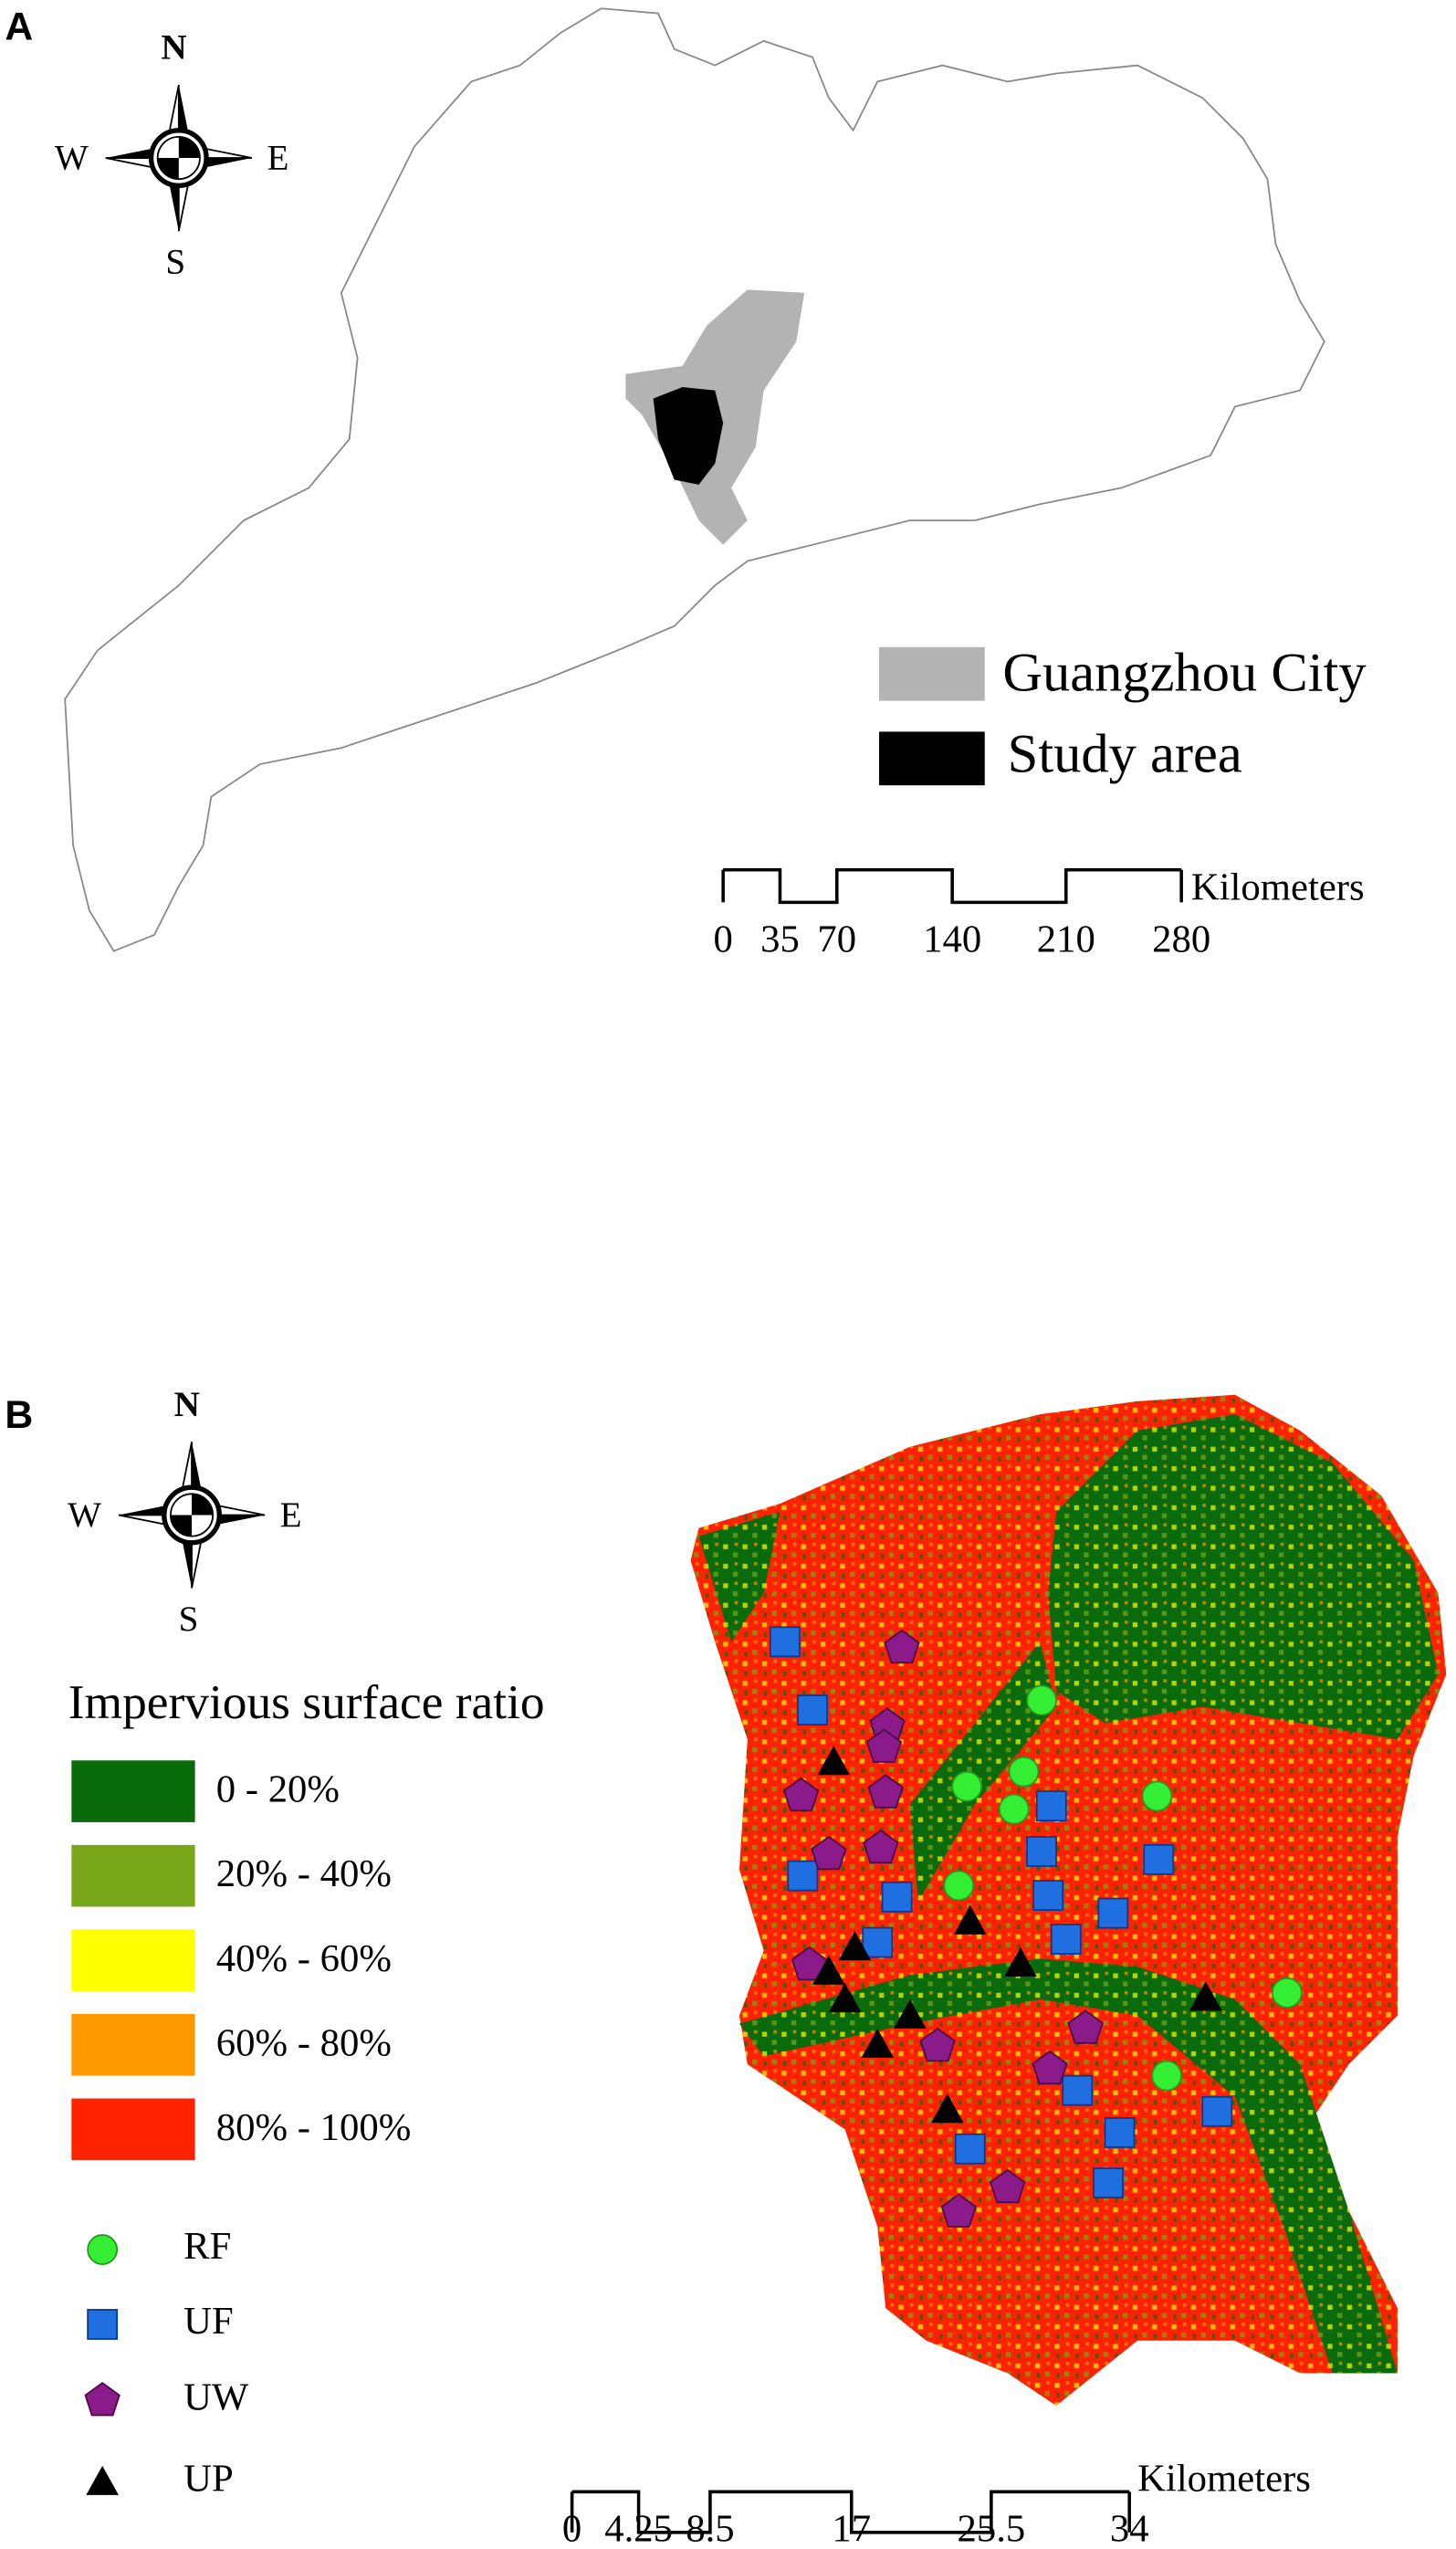 Image resolution: width=1456 pixels, height=2549 pixels. Describe the element at coordinates (1181, 939) in the screenshot. I see `scale-label: 280` at that location.